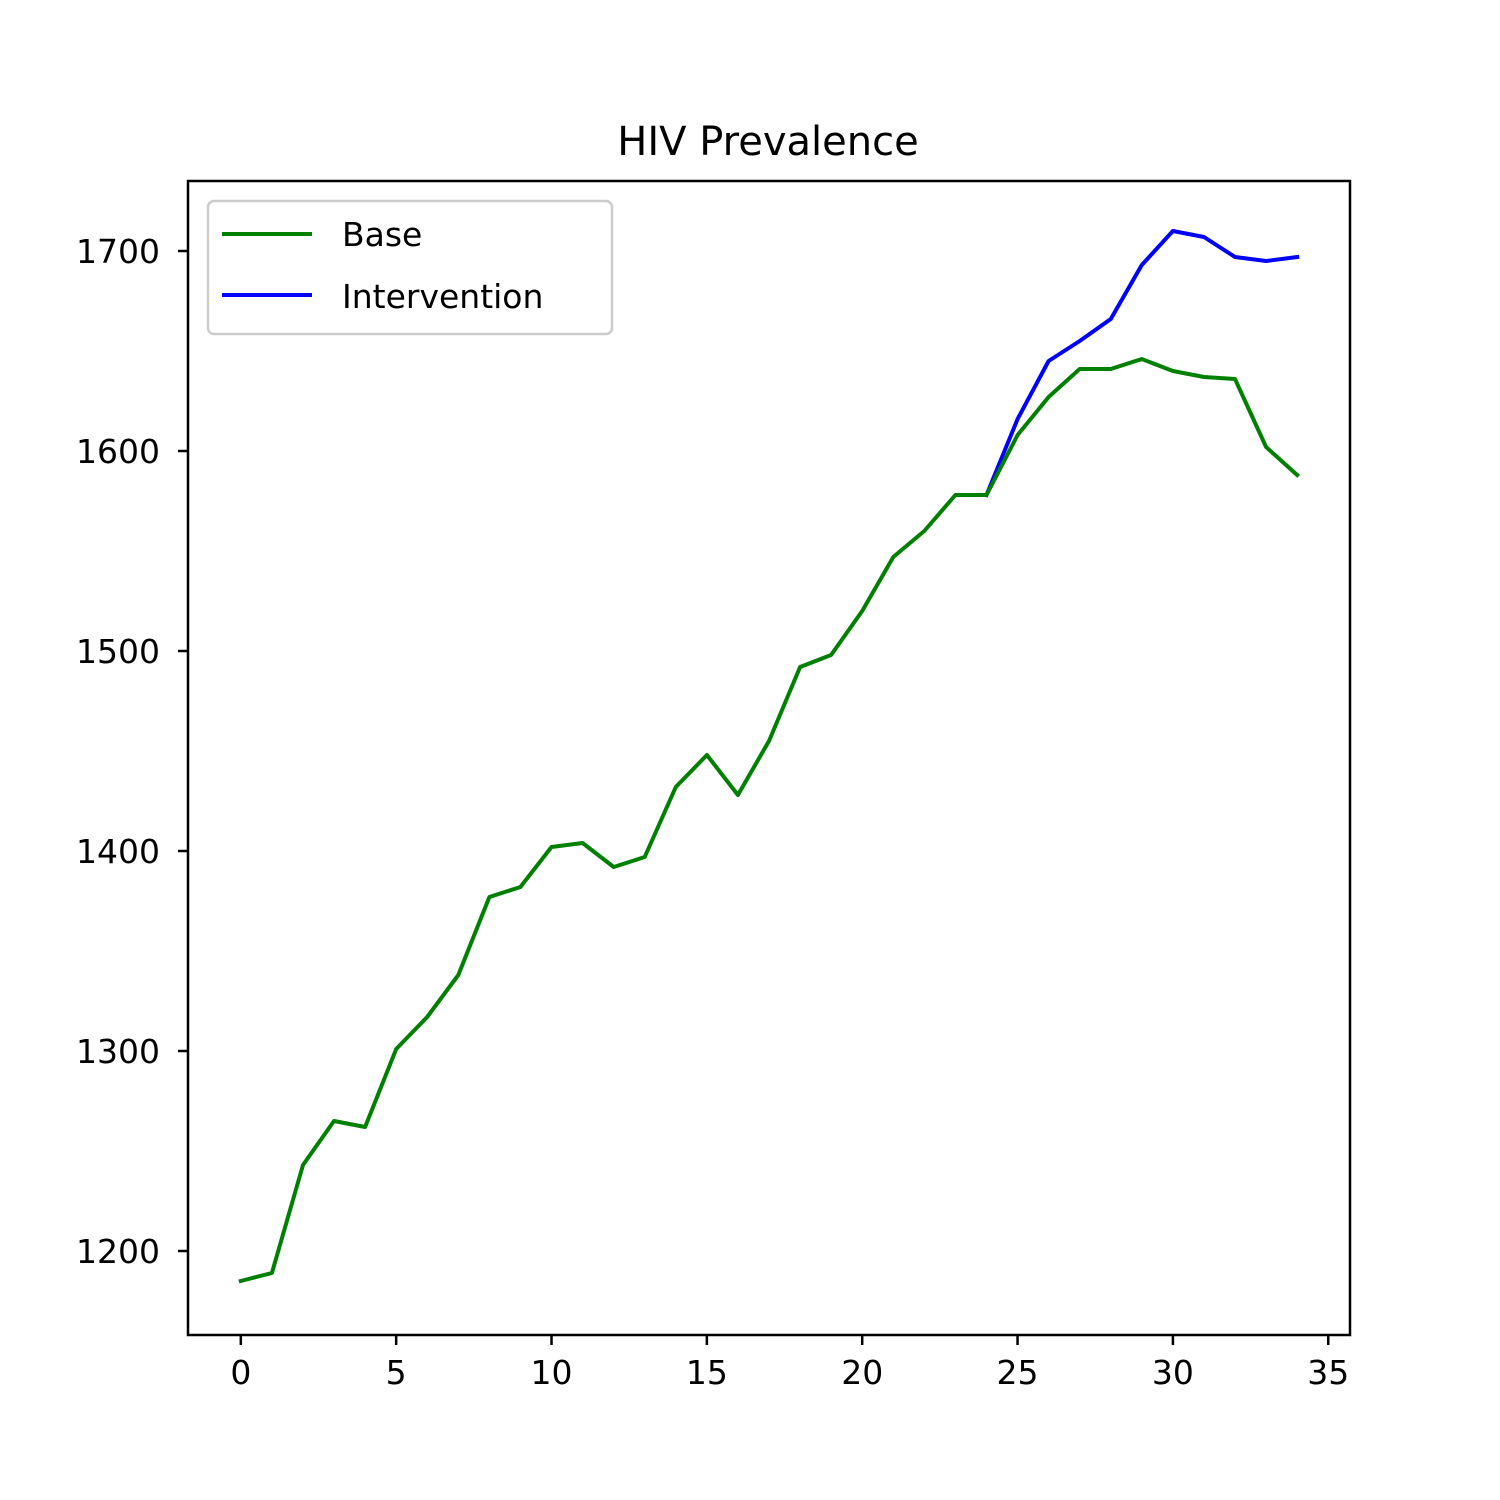 The image size is (1500, 1500). What do you see at coordinates (118, 1051) in the screenshot?
I see `y-tick-label: 1300` at bounding box center [118, 1051].